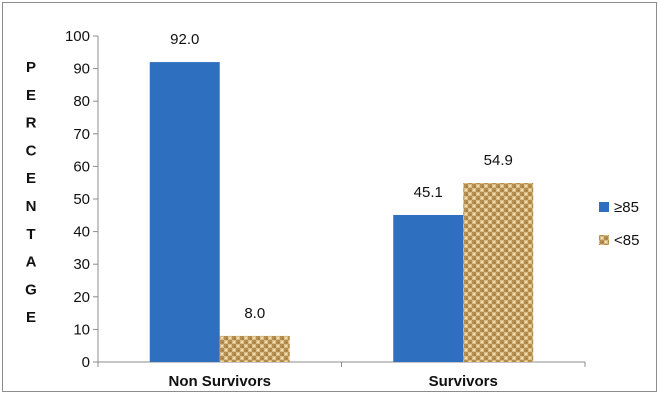 This screenshot has width=659, height=394. I want to click on y-axis-title-letter: G, so click(31, 289).